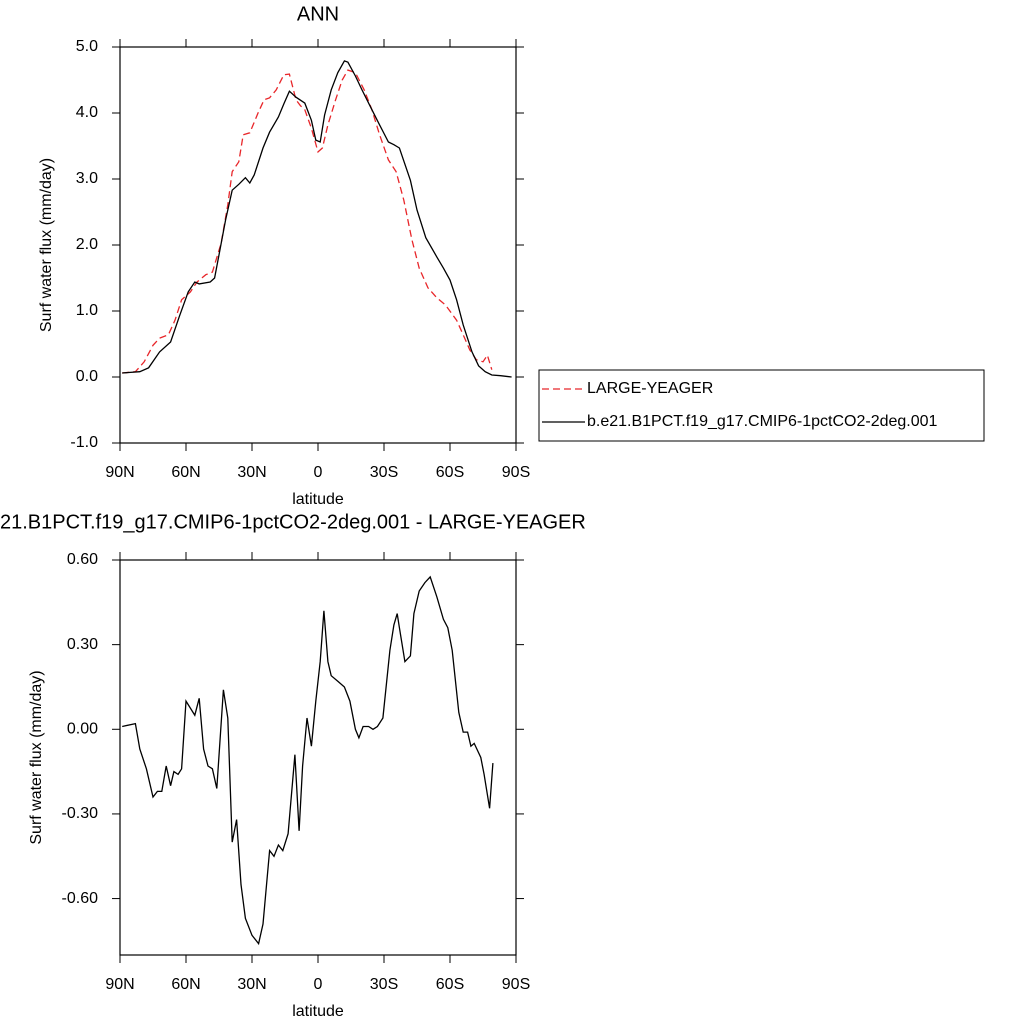 The width and height of the screenshot is (1024, 1029). What do you see at coordinates (87, 112) in the screenshot?
I see `y-tick-label: 4.0` at bounding box center [87, 112].